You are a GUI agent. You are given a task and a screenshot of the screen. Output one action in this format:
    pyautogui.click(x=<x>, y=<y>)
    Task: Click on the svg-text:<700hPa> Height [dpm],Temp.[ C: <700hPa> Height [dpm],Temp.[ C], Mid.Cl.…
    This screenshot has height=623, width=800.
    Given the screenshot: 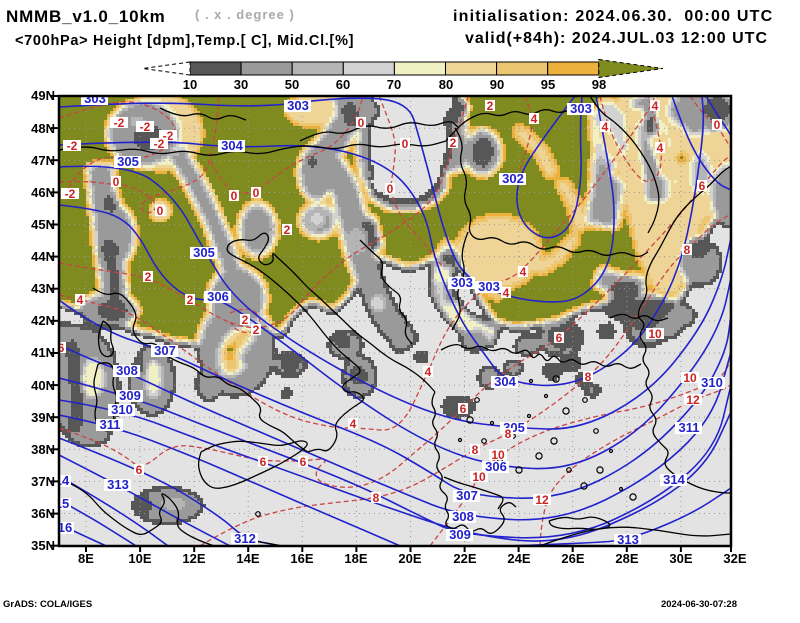 What is the action you would take?
    pyautogui.click(x=184, y=41)
    